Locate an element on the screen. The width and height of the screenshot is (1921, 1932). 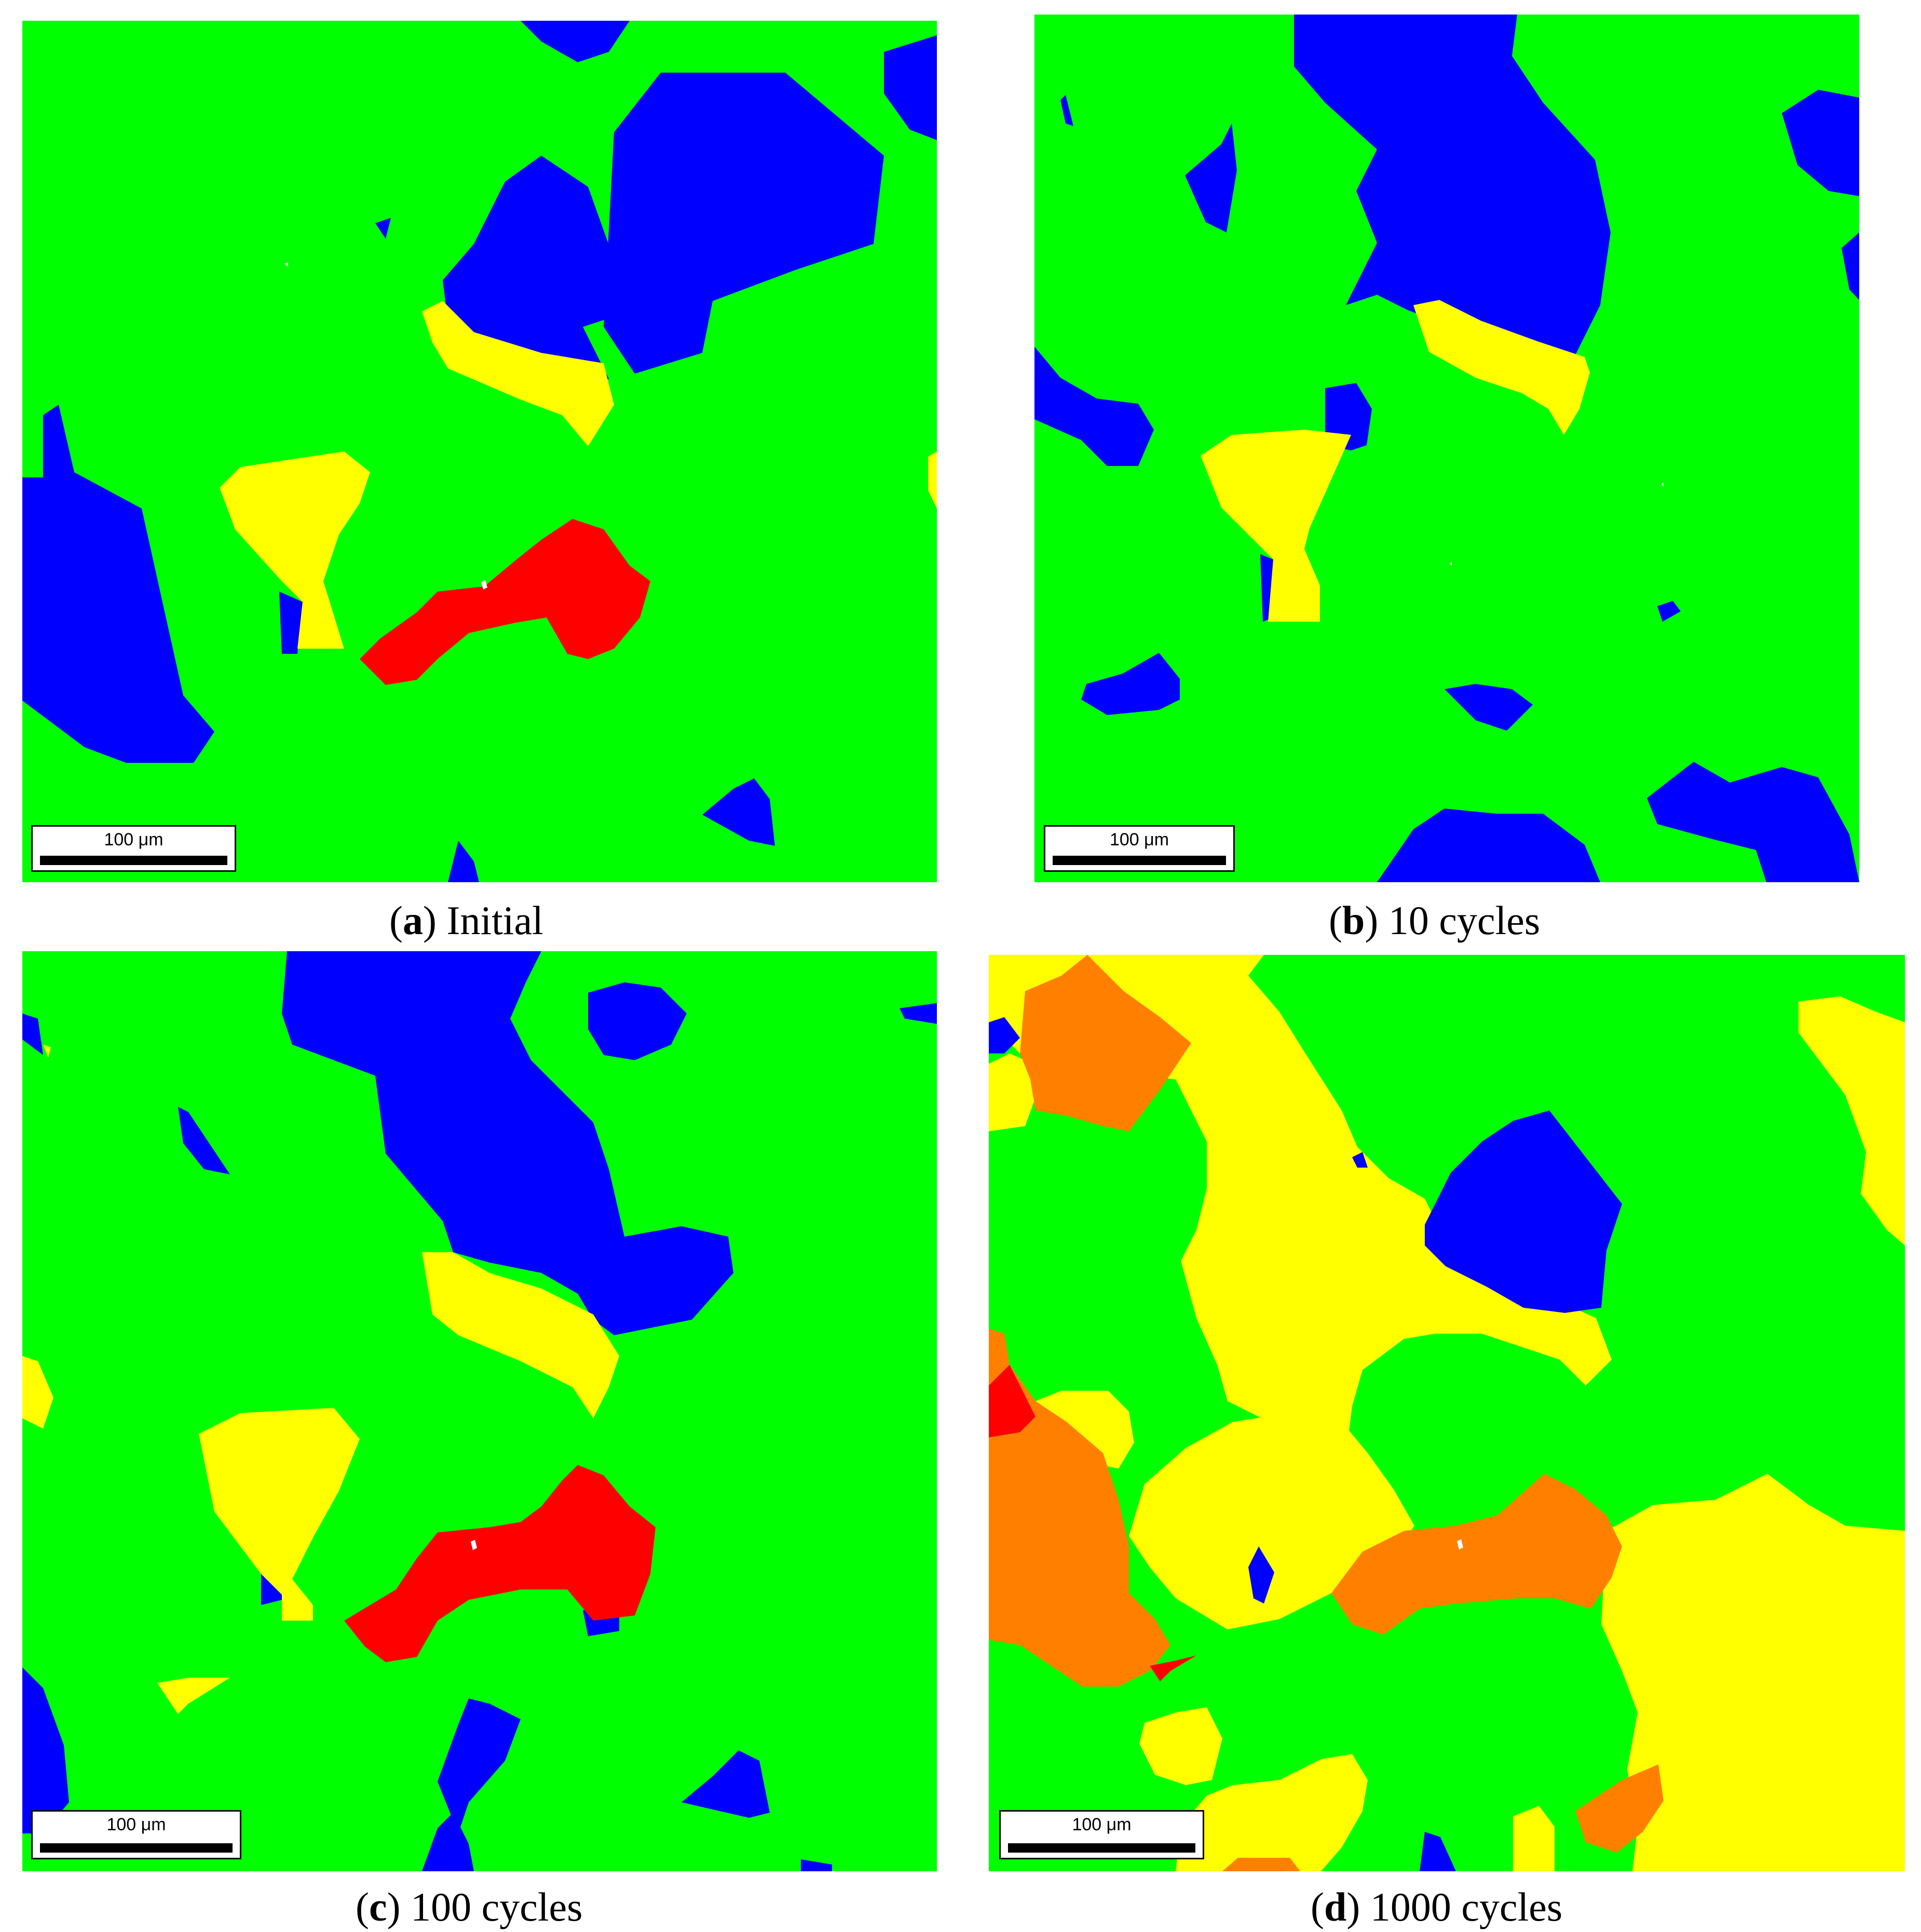
scale-bar-a: 100 μm is located at coordinates (133, 848).